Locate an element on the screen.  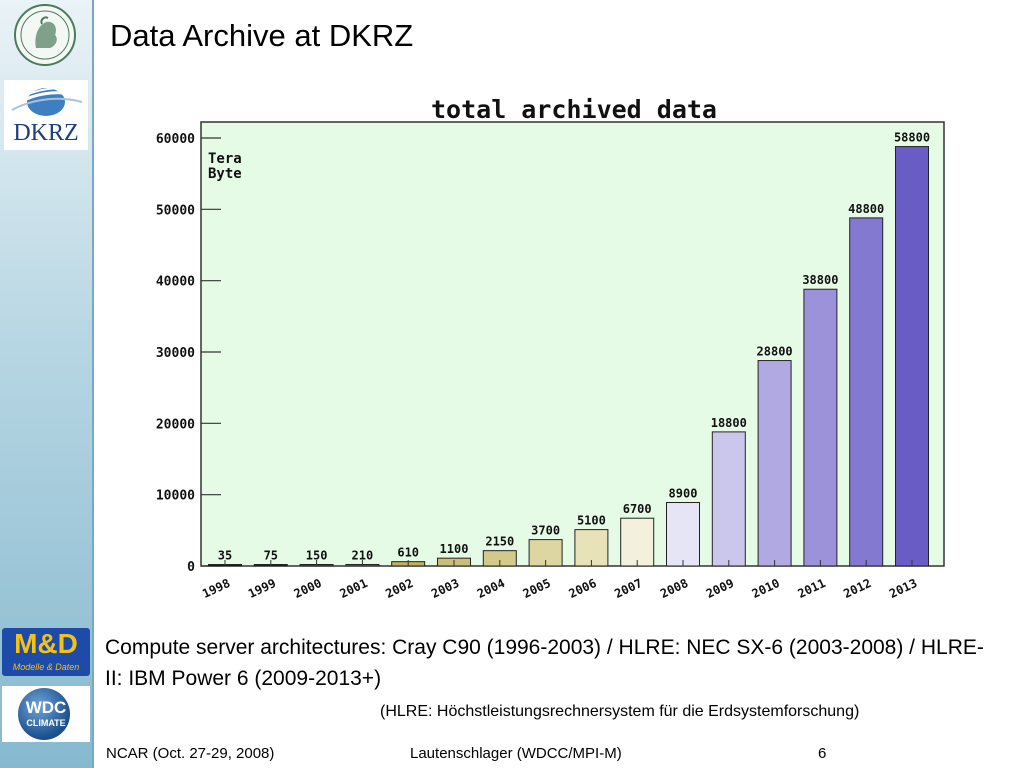
mpg-seal-icon is located at coordinates (45, 35).